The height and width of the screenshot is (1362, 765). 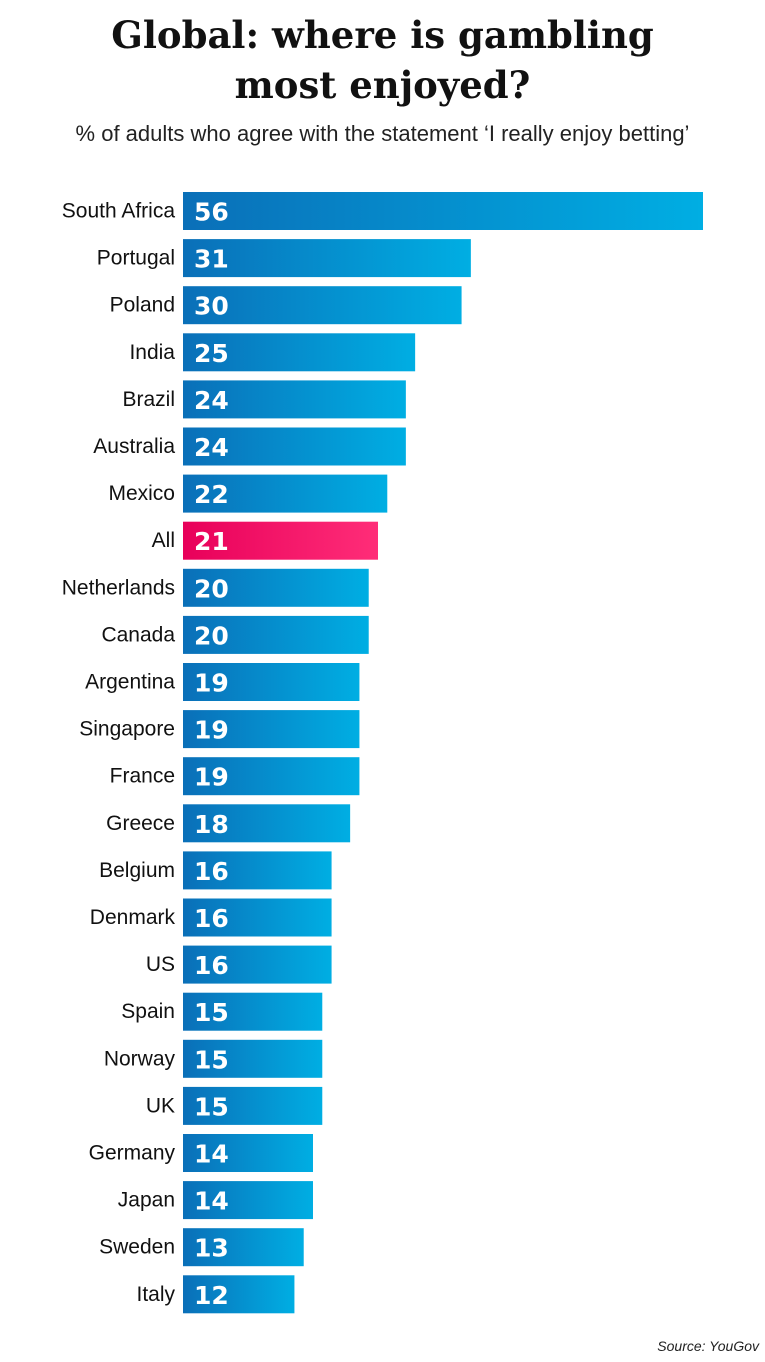 I want to click on bar-netherlands, so click(x=276, y=587).